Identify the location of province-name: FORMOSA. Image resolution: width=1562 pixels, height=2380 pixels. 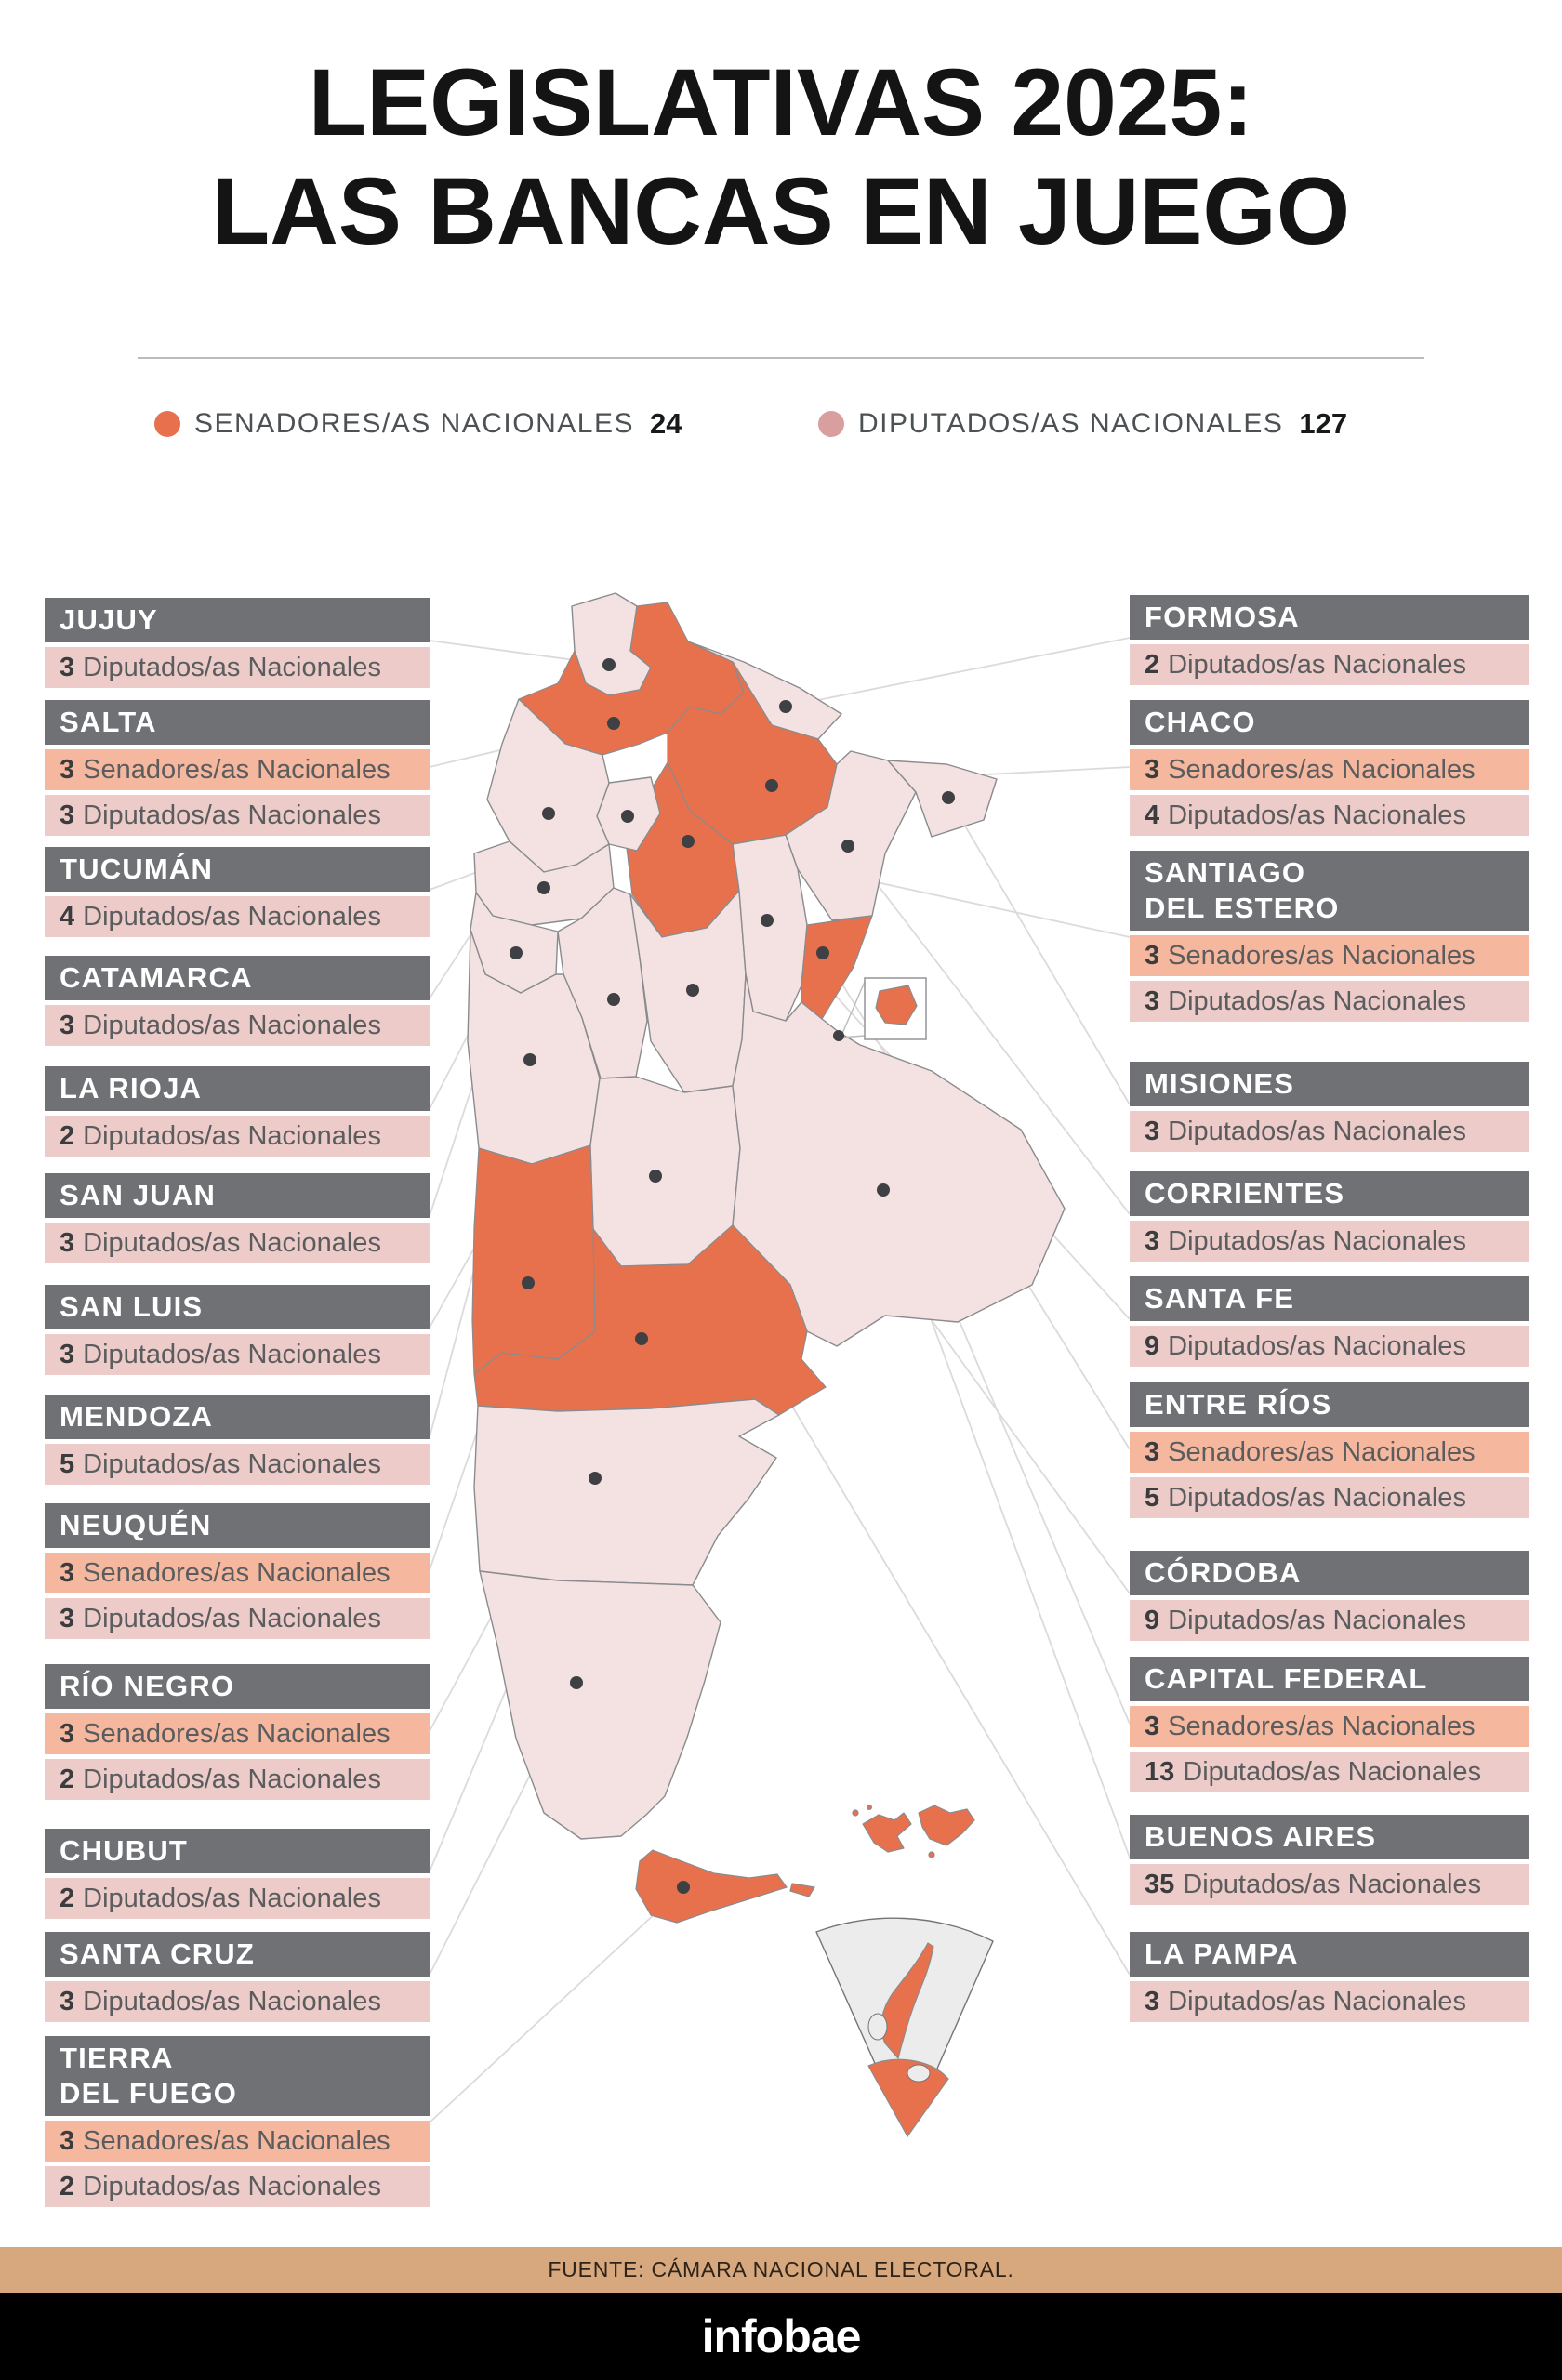
(1330, 617).